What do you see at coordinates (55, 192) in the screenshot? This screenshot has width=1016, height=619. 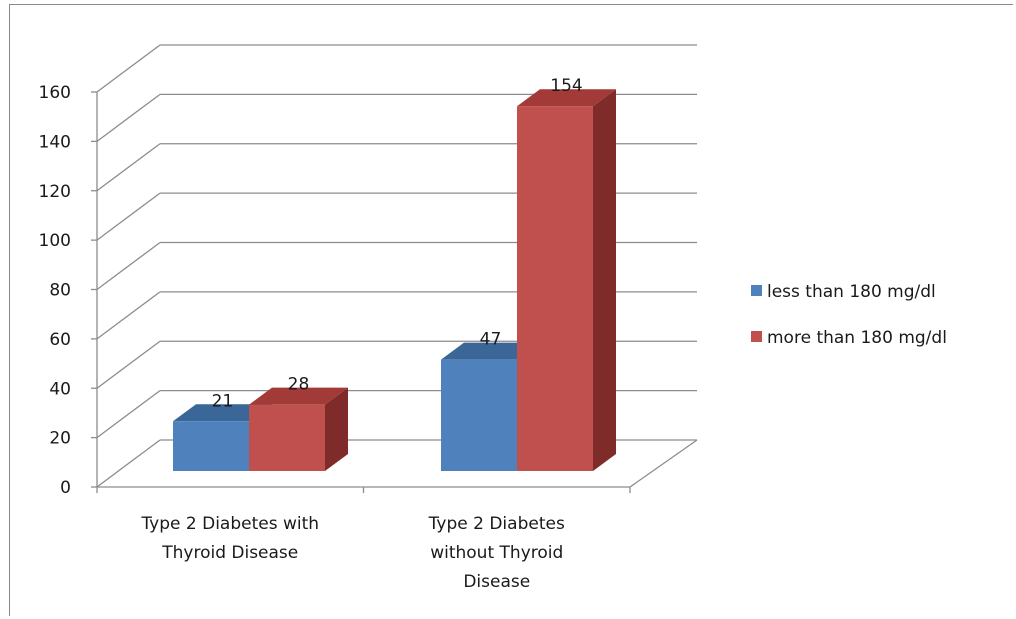 I see `y-tick-label: 120` at bounding box center [55, 192].